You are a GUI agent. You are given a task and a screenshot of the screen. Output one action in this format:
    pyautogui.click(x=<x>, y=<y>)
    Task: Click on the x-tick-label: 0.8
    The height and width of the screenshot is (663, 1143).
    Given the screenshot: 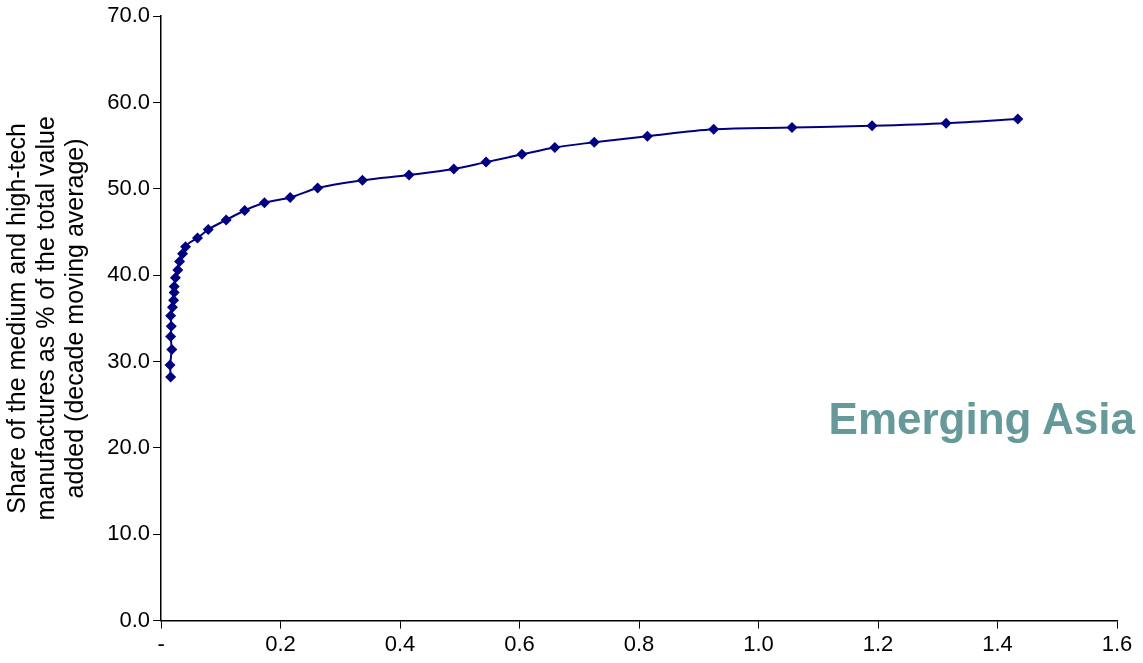 What is the action you would take?
    pyautogui.click(x=639, y=643)
    